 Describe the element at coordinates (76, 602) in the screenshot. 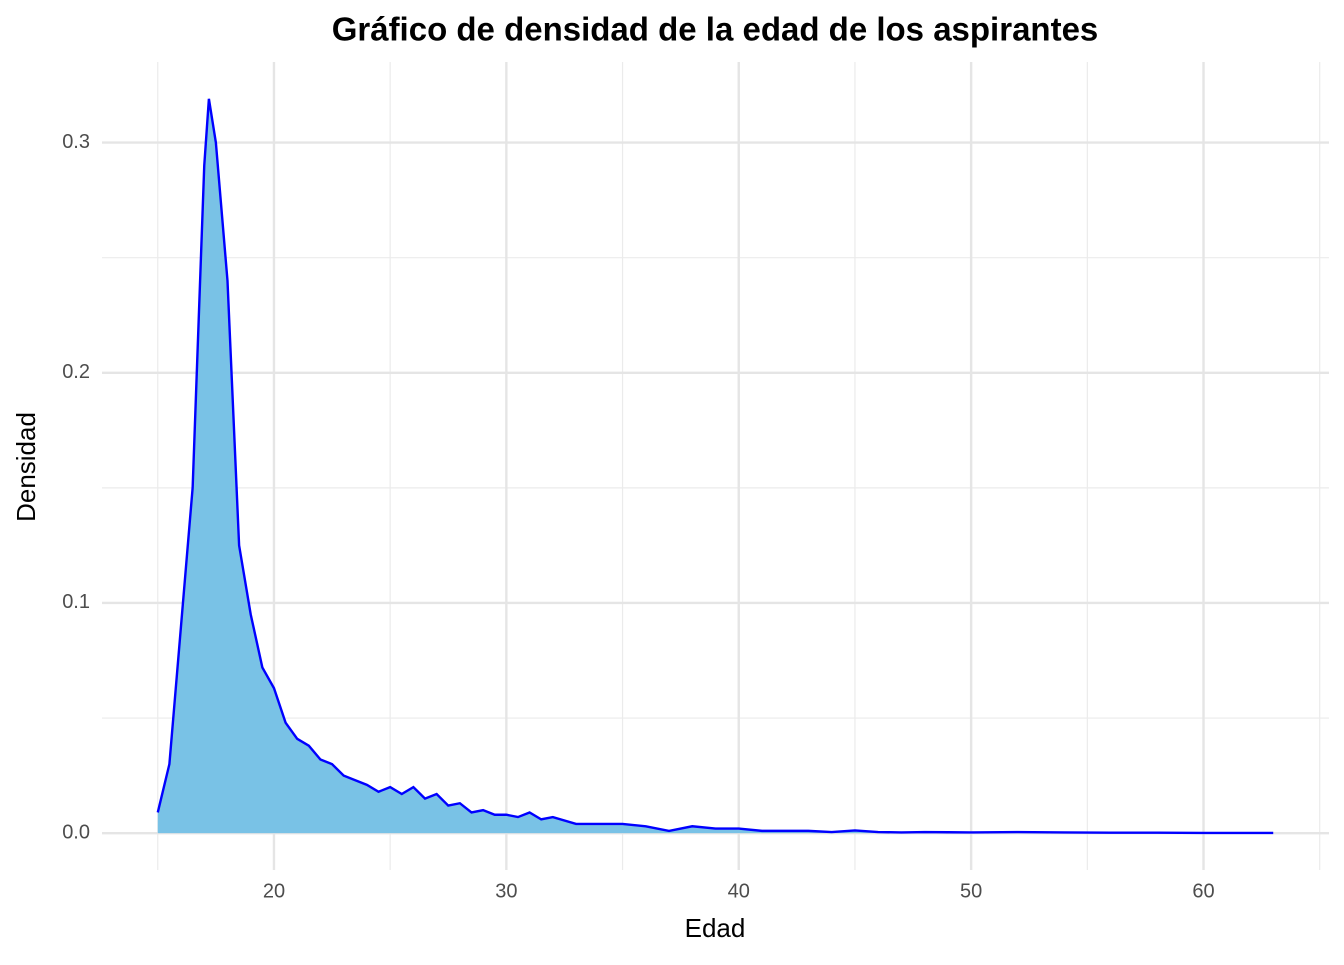

I see `y-tick-label: 0.1` at that location.